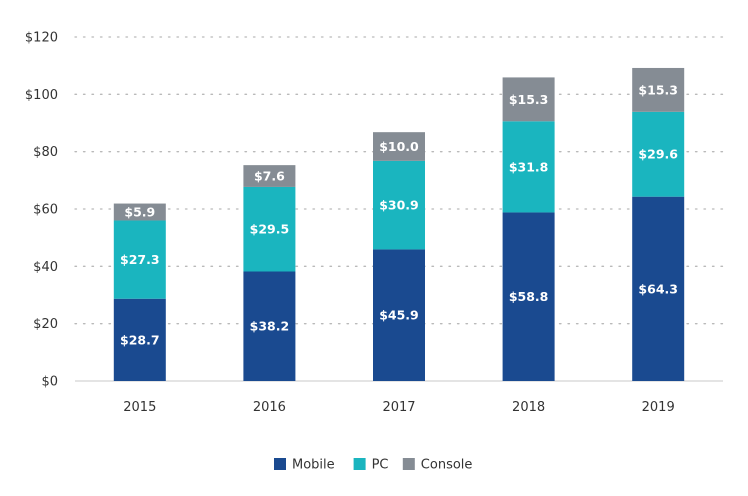  I want to click on legend-swatch-console, so click(408, 464).